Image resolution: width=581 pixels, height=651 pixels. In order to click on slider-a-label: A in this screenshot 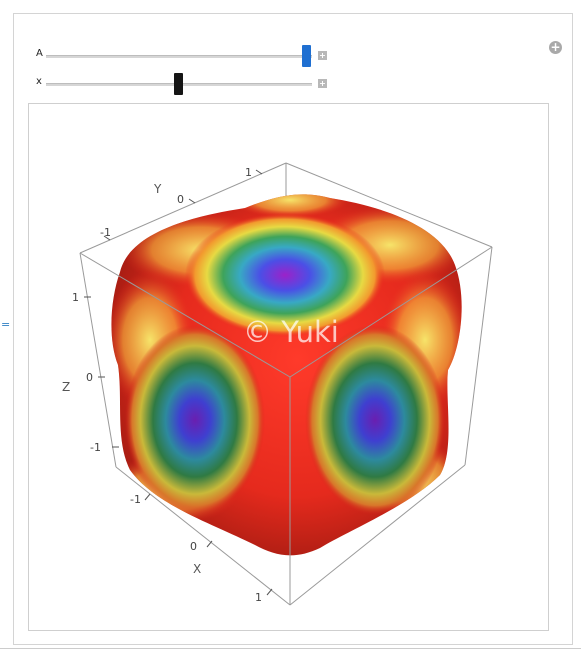, I will do `click(39, 53)`.